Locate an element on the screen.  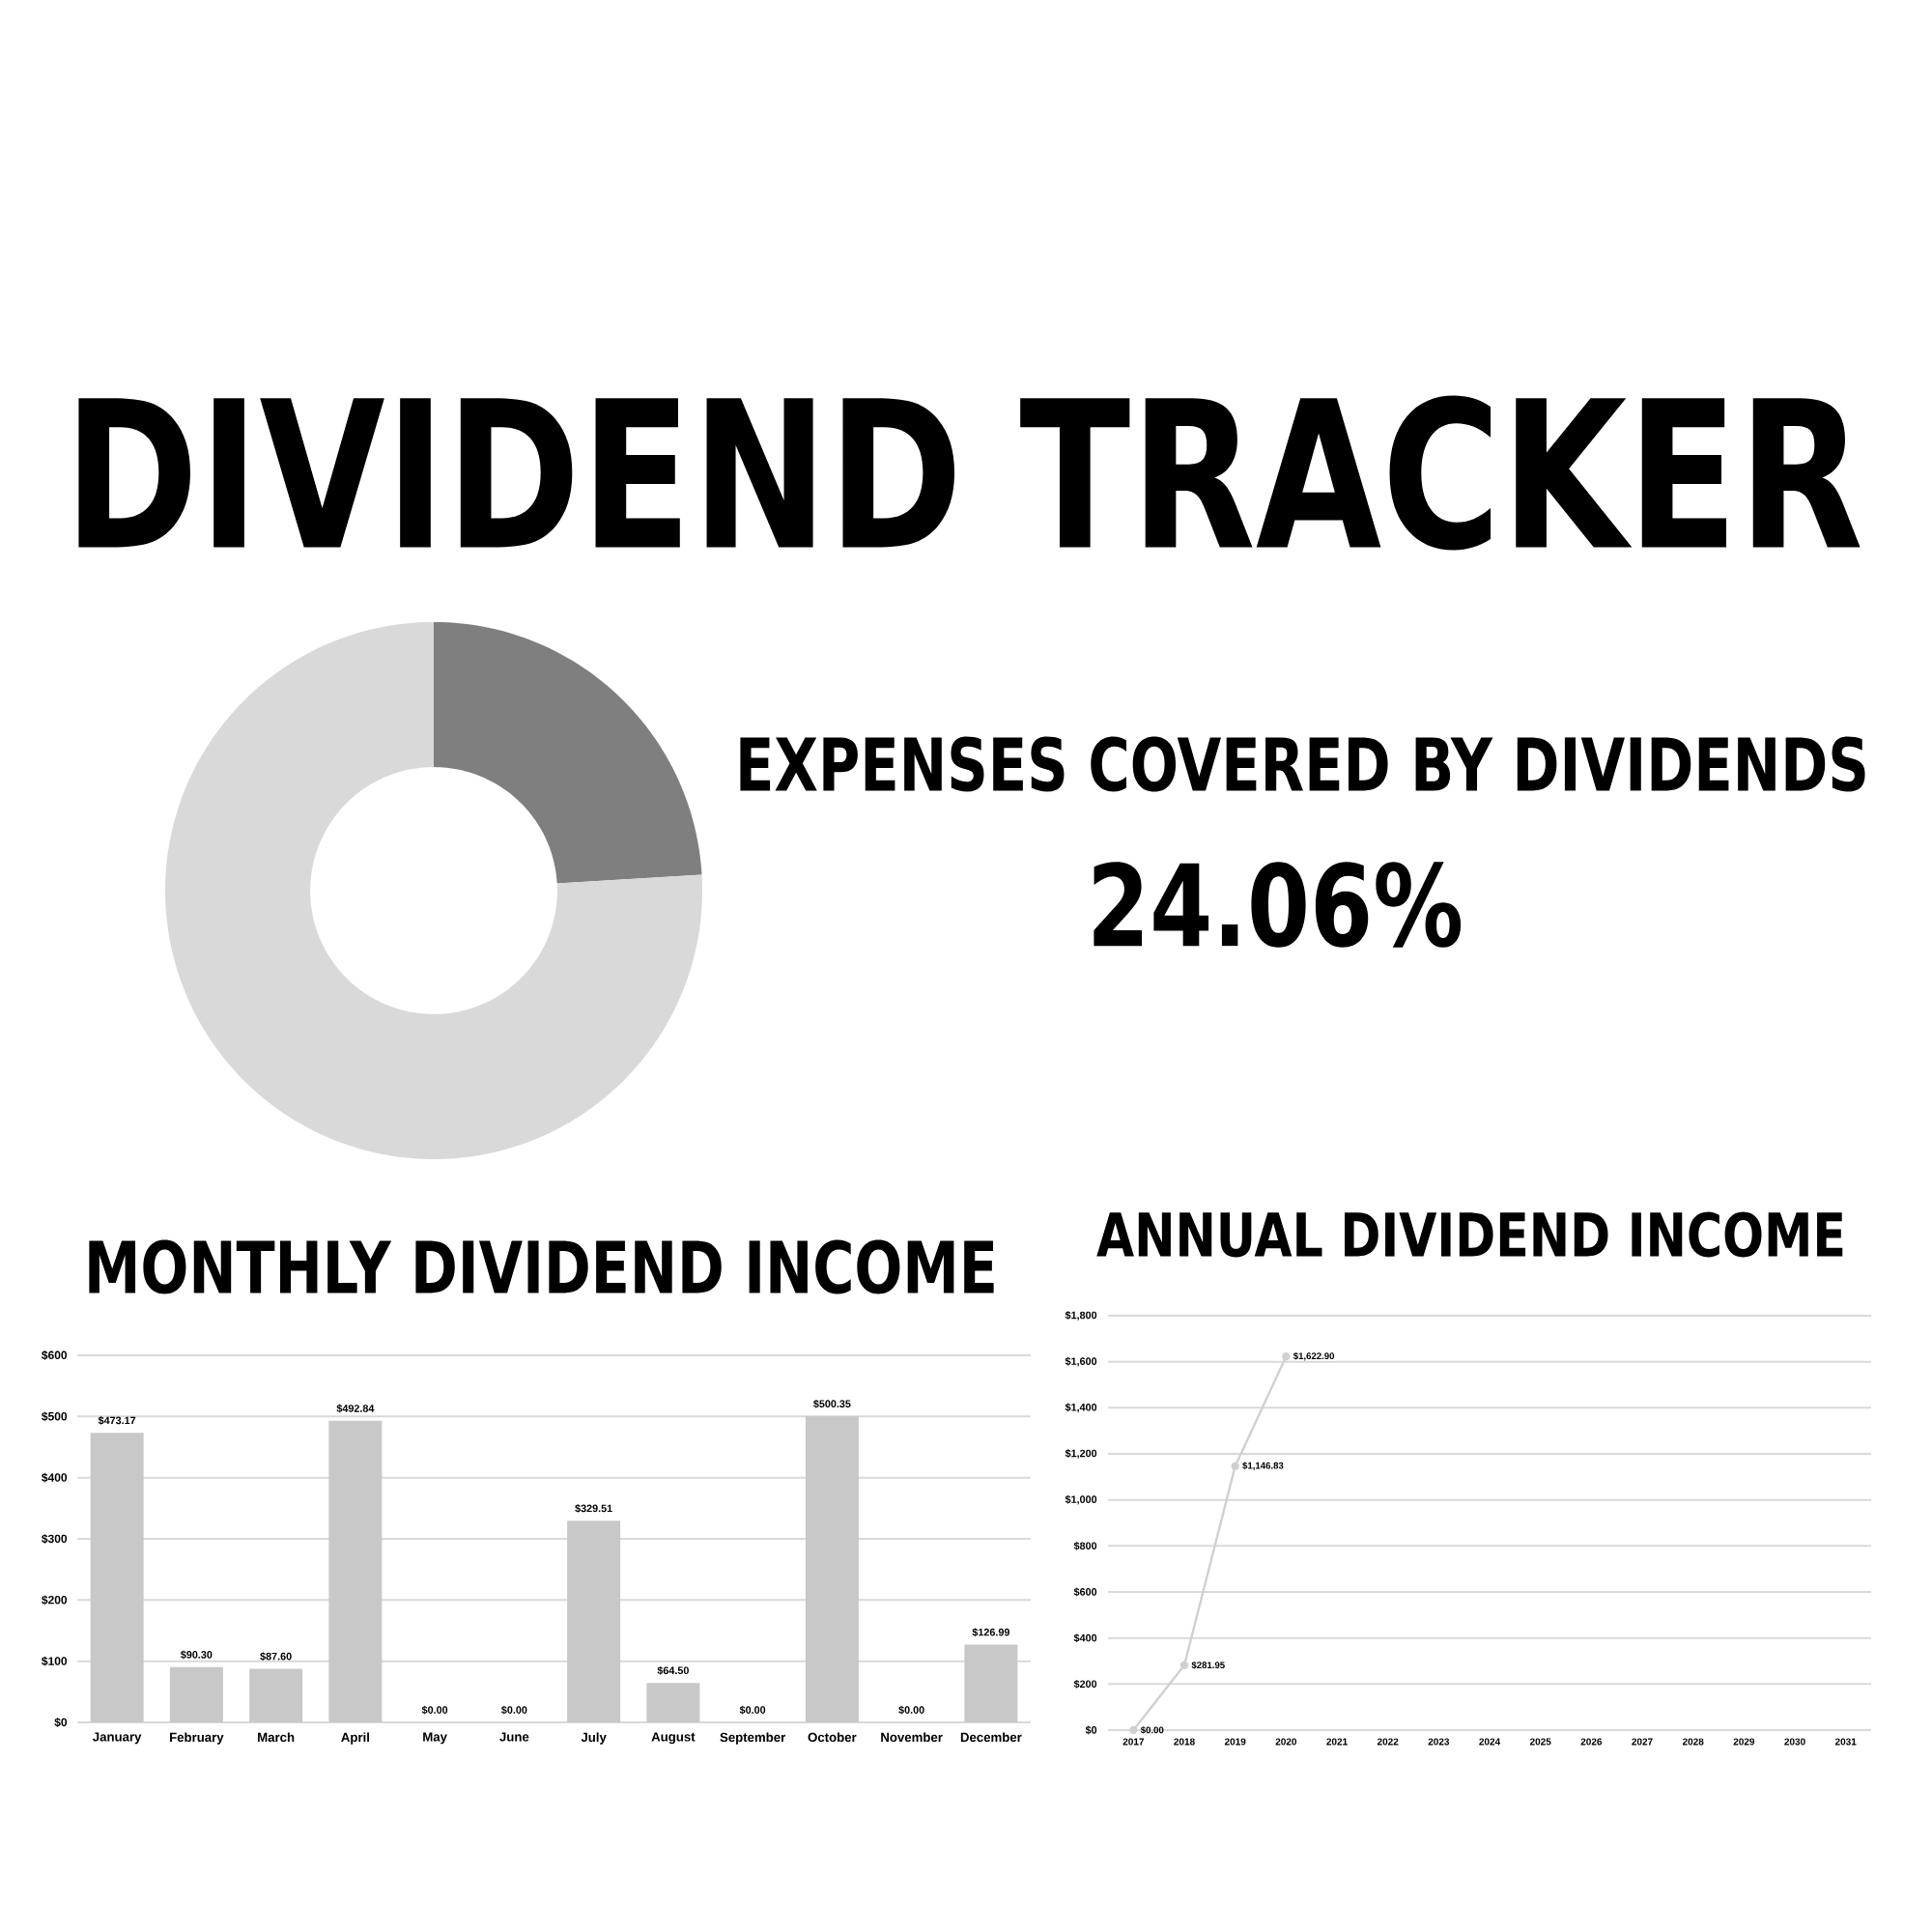
x-tick-label: 2031 is located at coordinates (1845, 1742).